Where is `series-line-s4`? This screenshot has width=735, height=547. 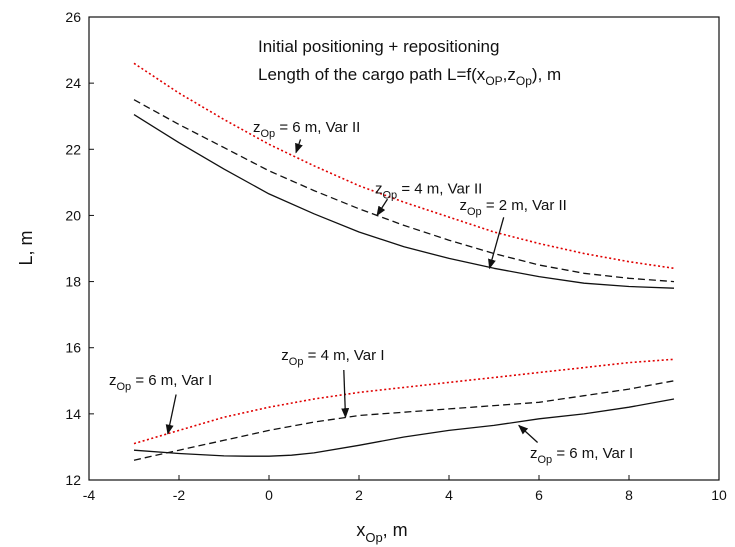
series-line-s4 is located at coordinates (404, 401).